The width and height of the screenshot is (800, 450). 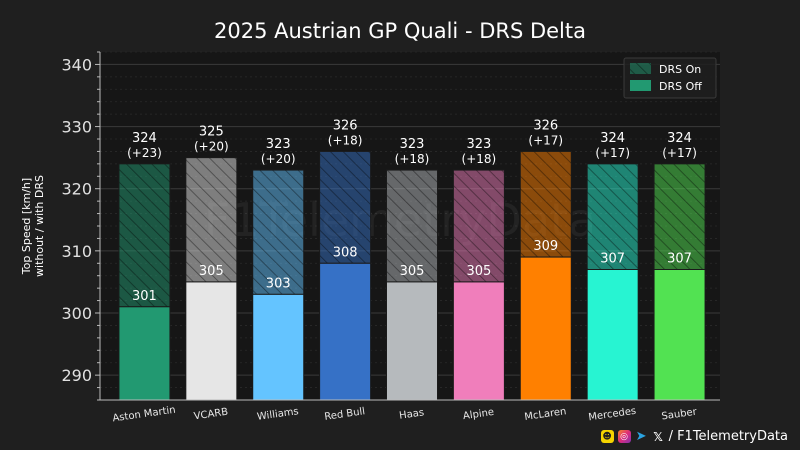 I want to click on legend-swatch-drs-off, so click(x=640, y=85).